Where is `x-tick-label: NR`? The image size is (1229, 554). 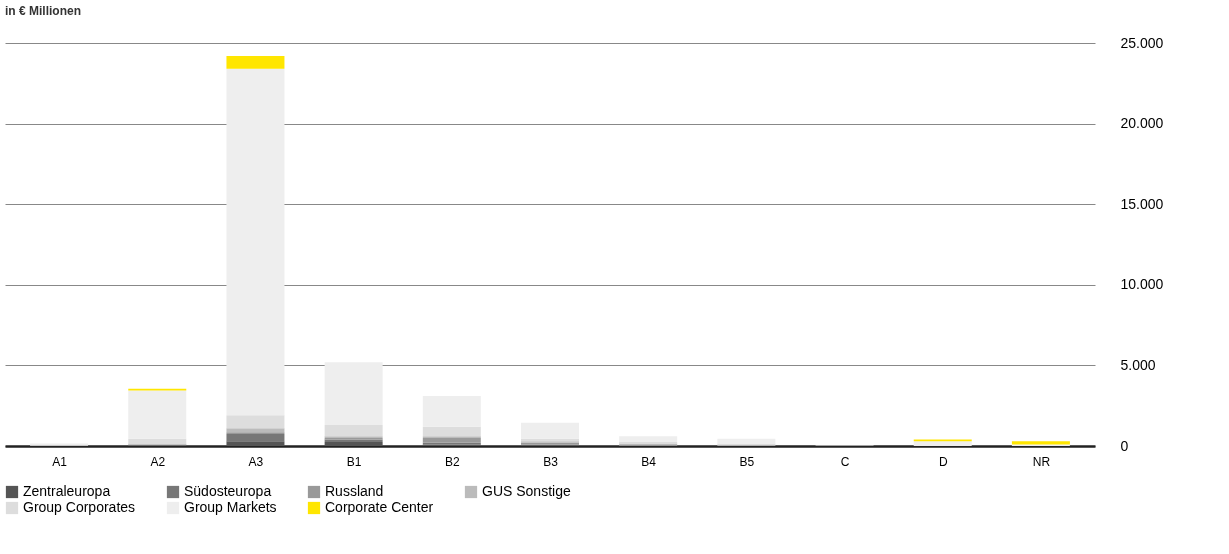
x-tick-label: NR is located at coordinates (1041, 461).